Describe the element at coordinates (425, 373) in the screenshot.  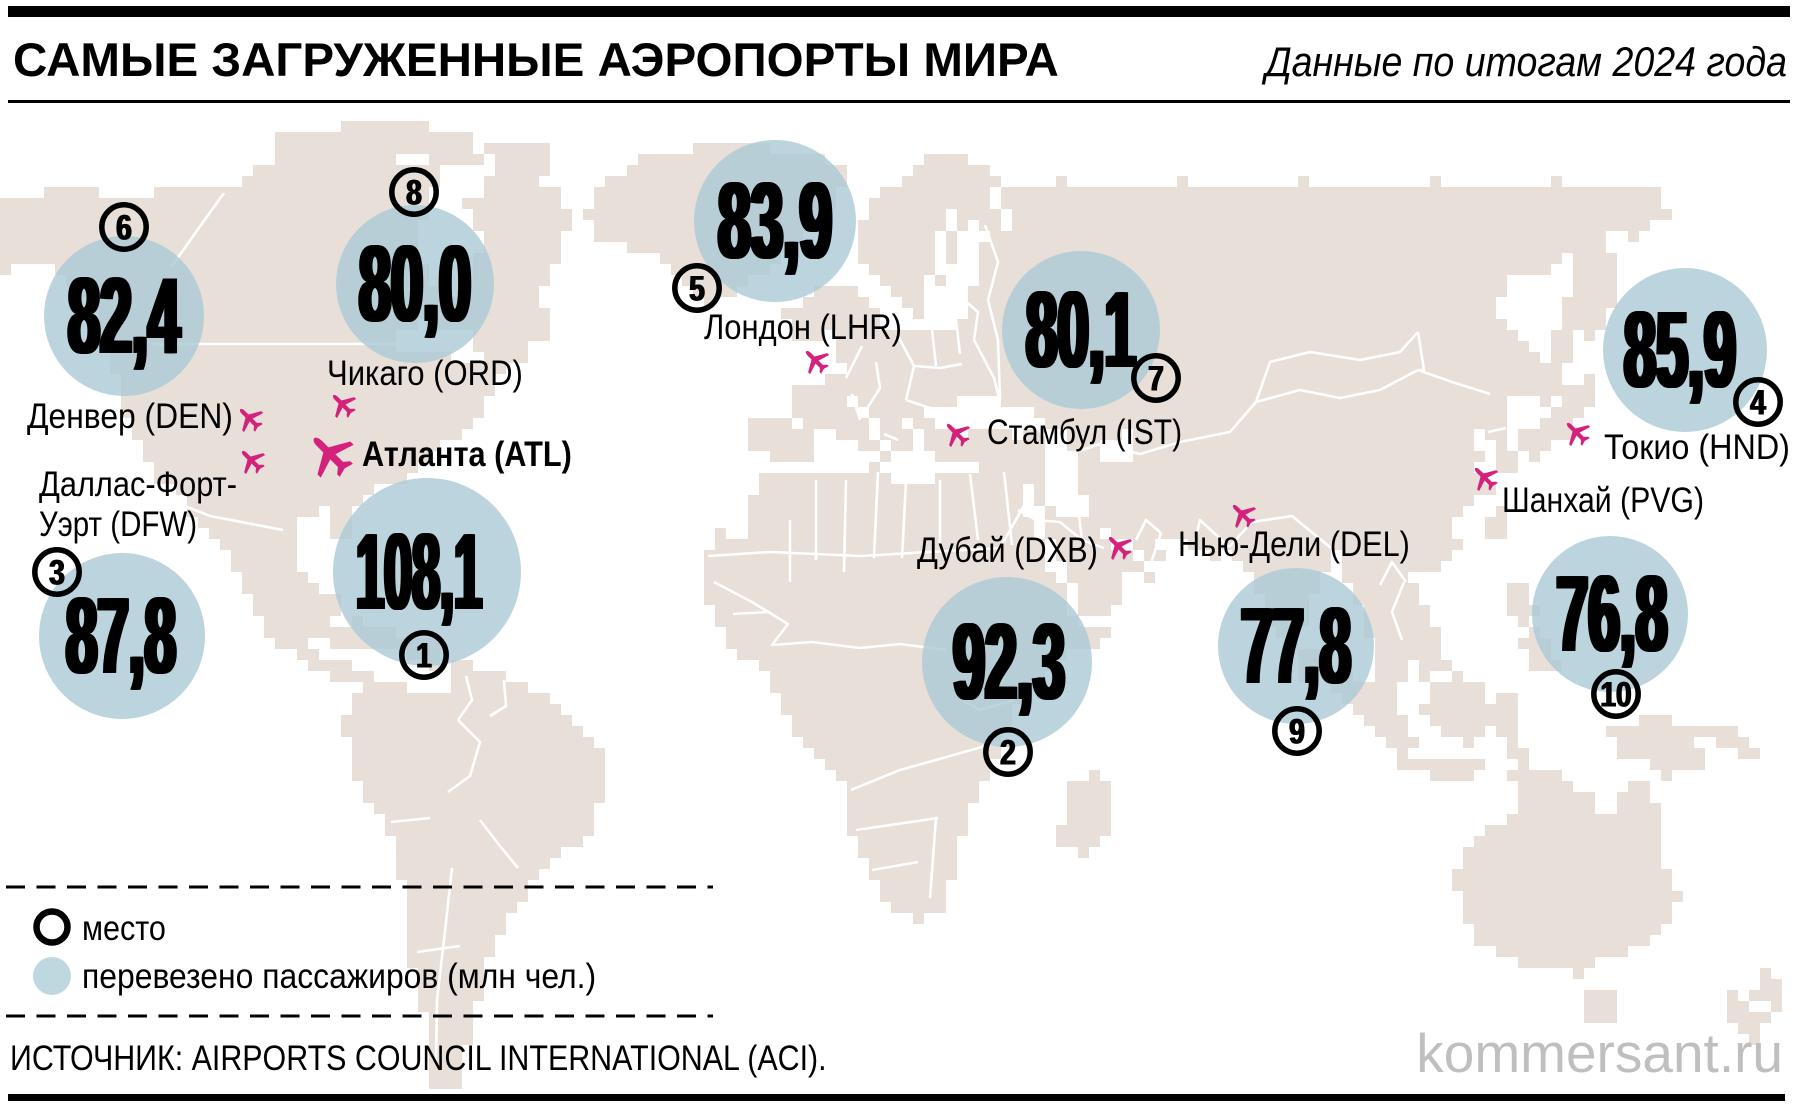
I see `svg-text: Чикаго (ORD)` at that location.